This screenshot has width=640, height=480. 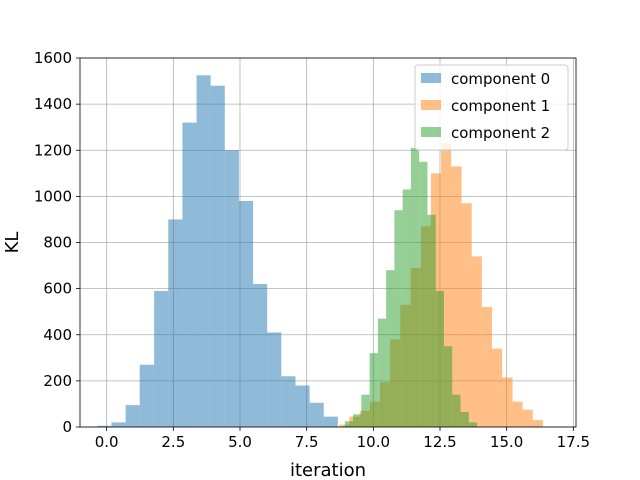 What do you see at coordinates (506, 442) in the screenshot?
I see `x-tick-label: 15.0` at bounding box center [506, 442].